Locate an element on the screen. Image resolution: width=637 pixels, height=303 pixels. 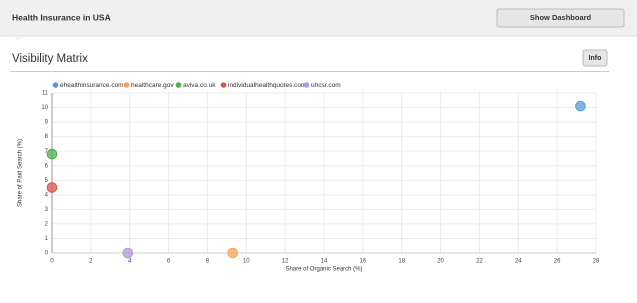
dashboard-button is located at coordinates (560, 18).